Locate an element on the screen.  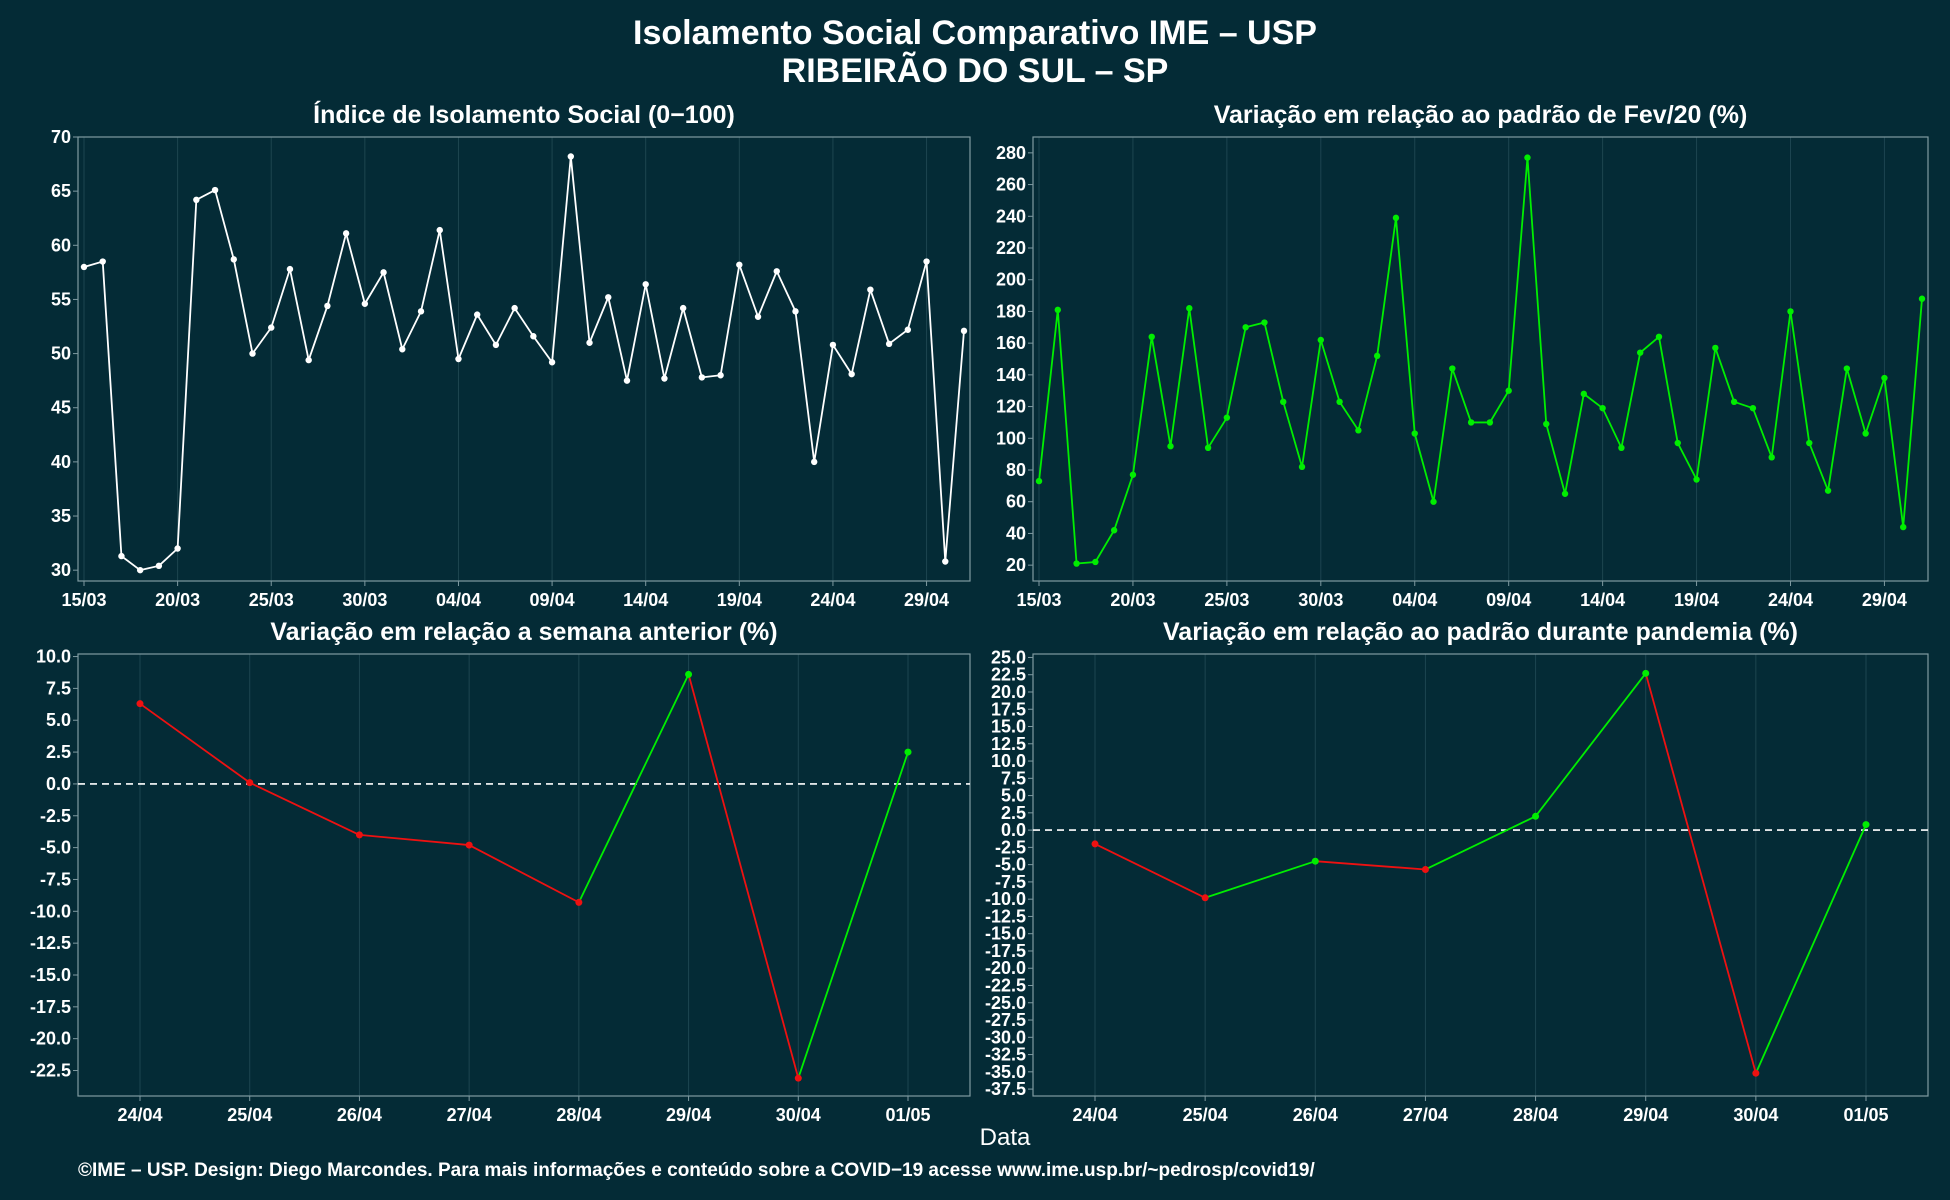
y-tick-label: 5.0 is located at coordinates (58, 720).